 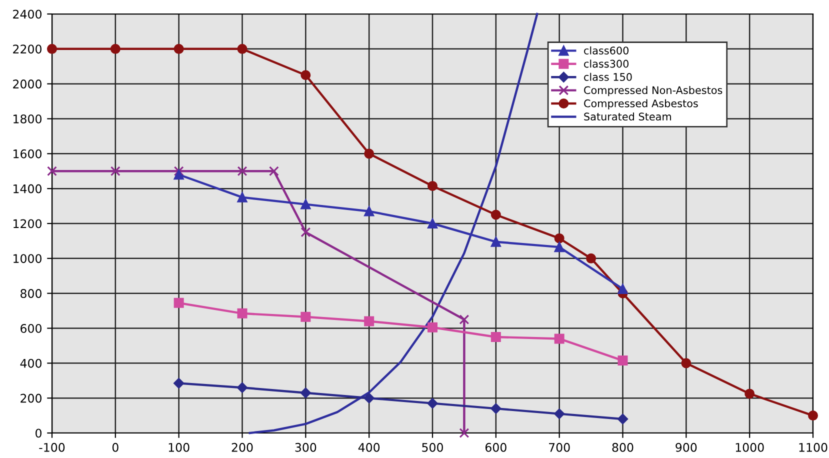 What do you see at coordinates (305, 447) in the screenshot?
I see `x-tick-label: 300` at bounding box center [305, 447].